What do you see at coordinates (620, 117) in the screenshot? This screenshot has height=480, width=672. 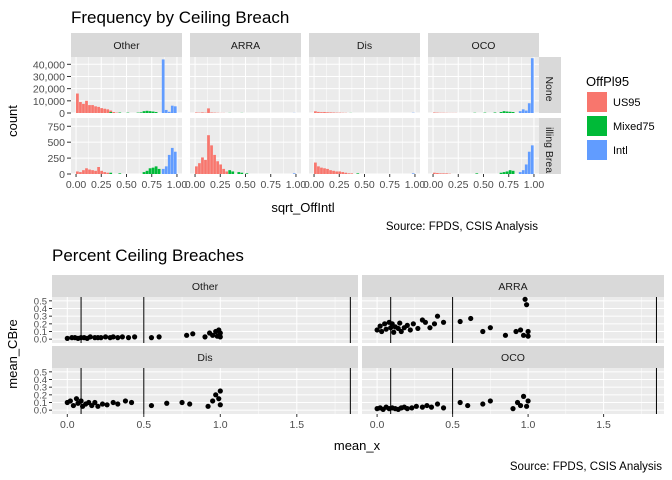 I see `histogram-legend: OffPl95 US95 Mixed75 Intl` at bounding box center [620, 117].